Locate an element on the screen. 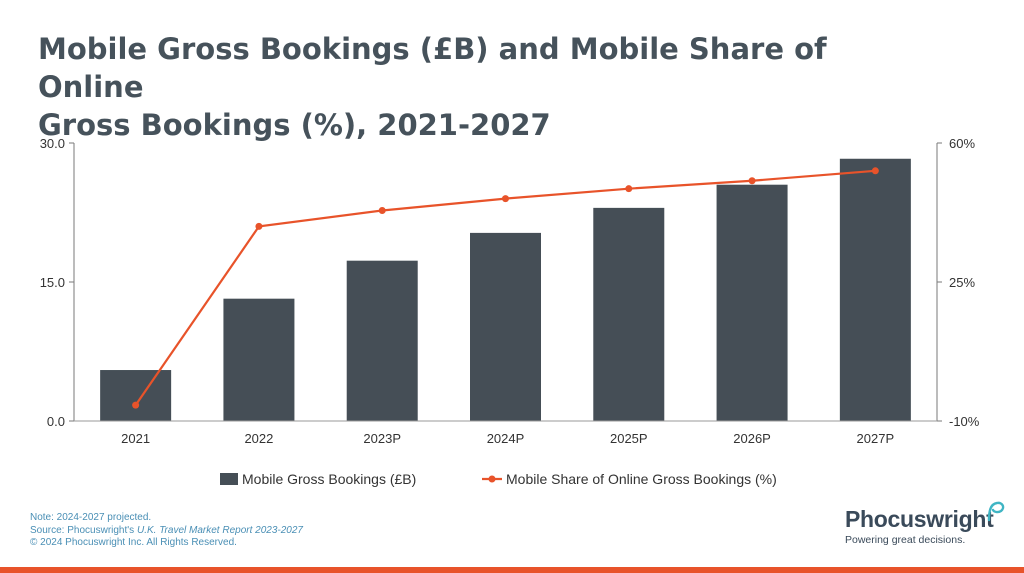 The image size is (1024, 573). brand-mark-icon is located at coordinates (996, 511).